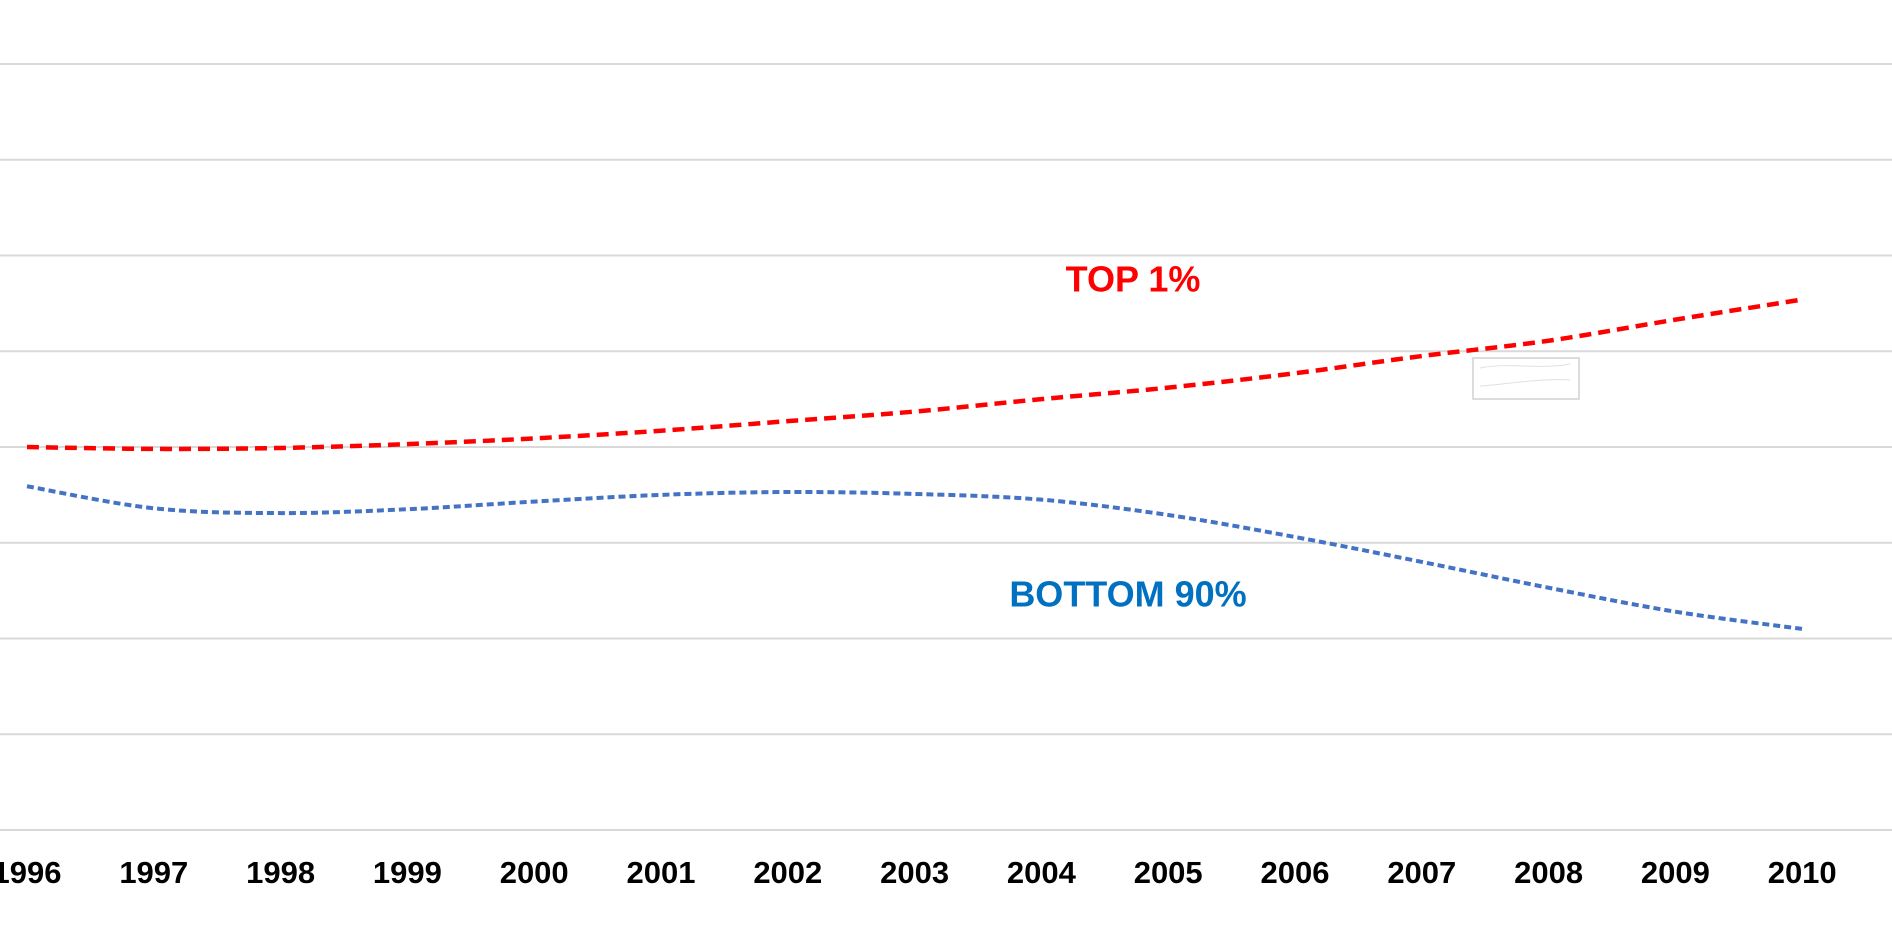 This screenshot has width=1892, height=946. Describe the element at coordinates (1525, 375) in the screenshot. I see `thumbnail-lines` at that location.